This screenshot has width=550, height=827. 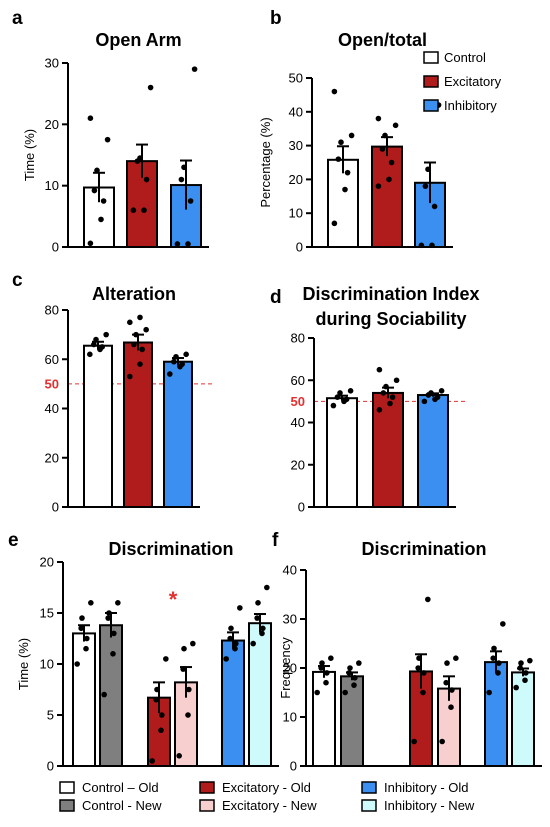 What do you see at coordinates (382, 40) in the screenshot?
I see `chart-title: Open/total` at bounding box center [382, 40].